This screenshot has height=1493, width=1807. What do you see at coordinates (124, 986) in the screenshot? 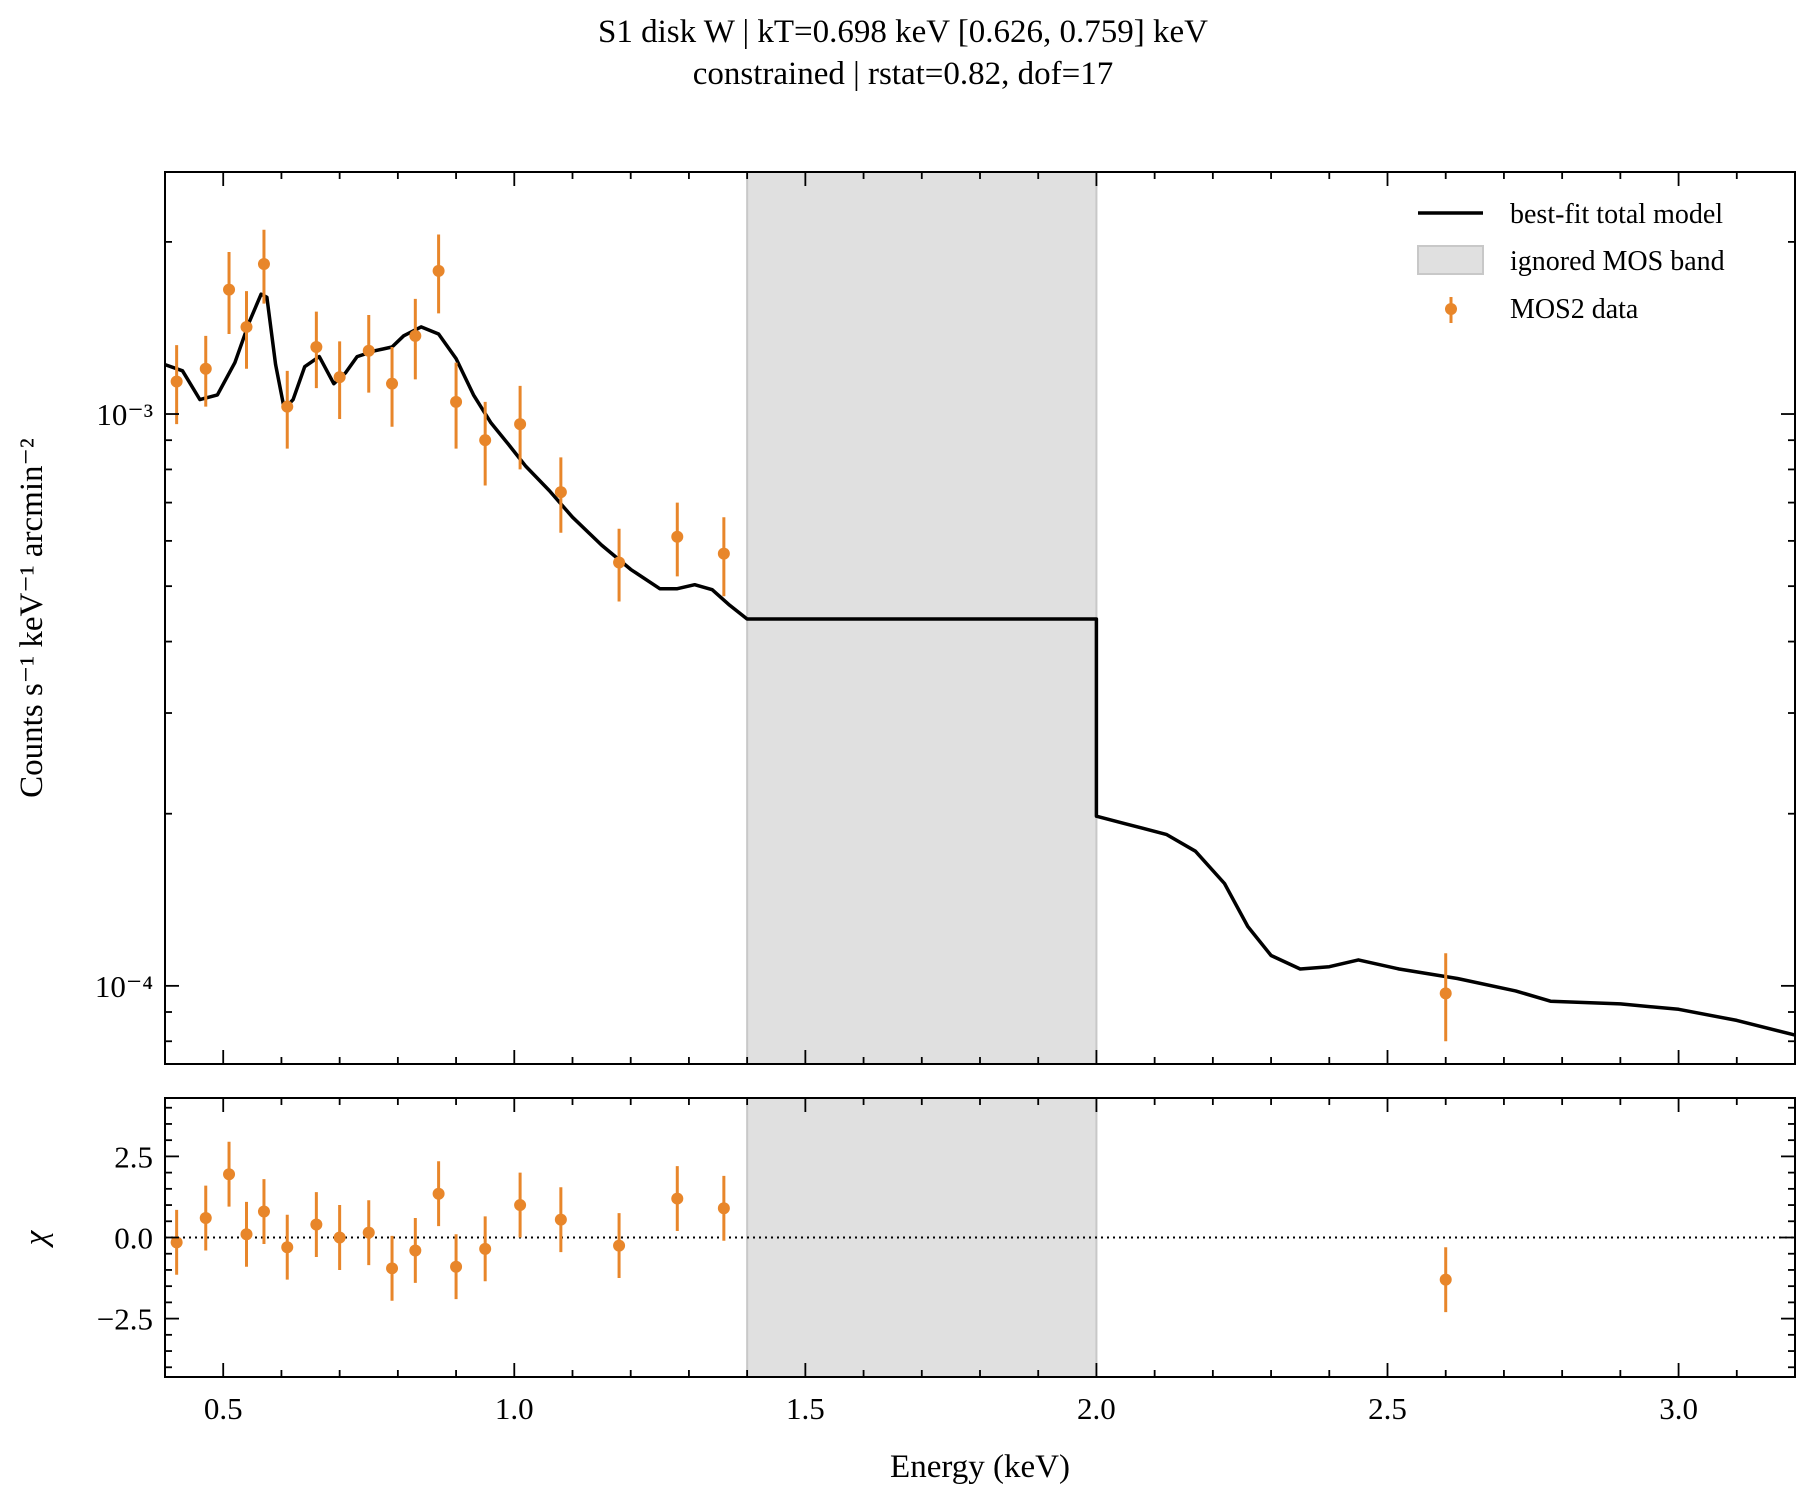
I see `ytick-label-1e-4: 10⁻⁴` at bounding box center [124, 986].